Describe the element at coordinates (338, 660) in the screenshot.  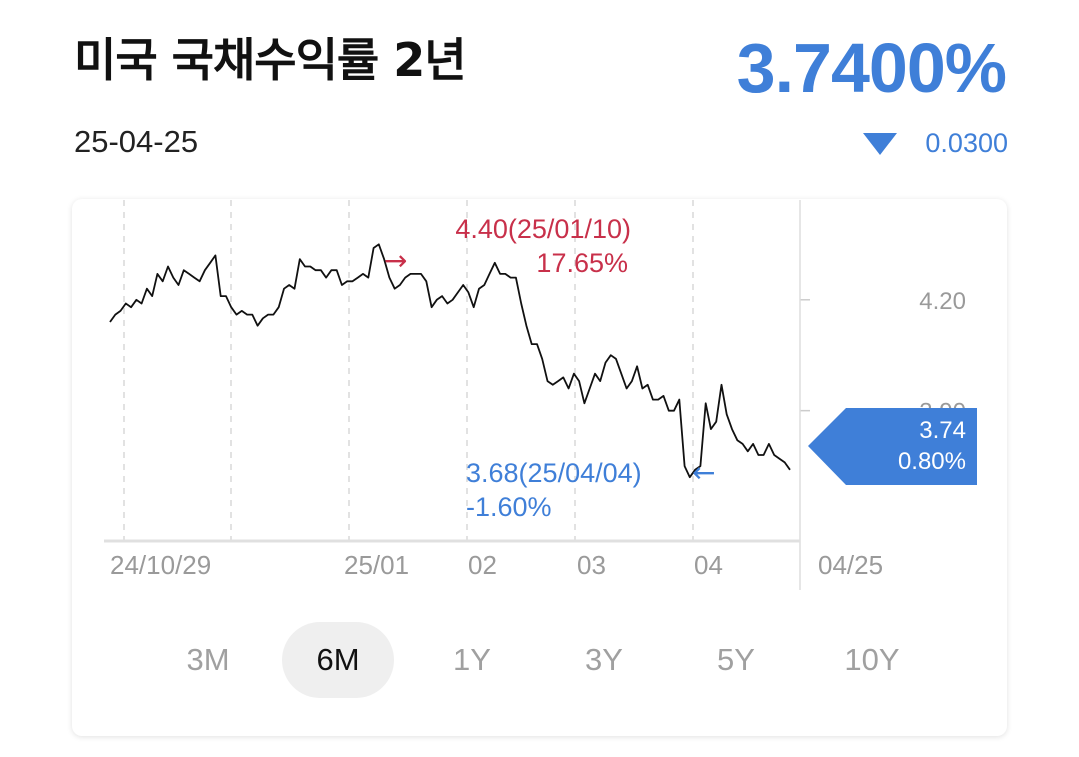
I see `range-button-6m: 6M` at that location.